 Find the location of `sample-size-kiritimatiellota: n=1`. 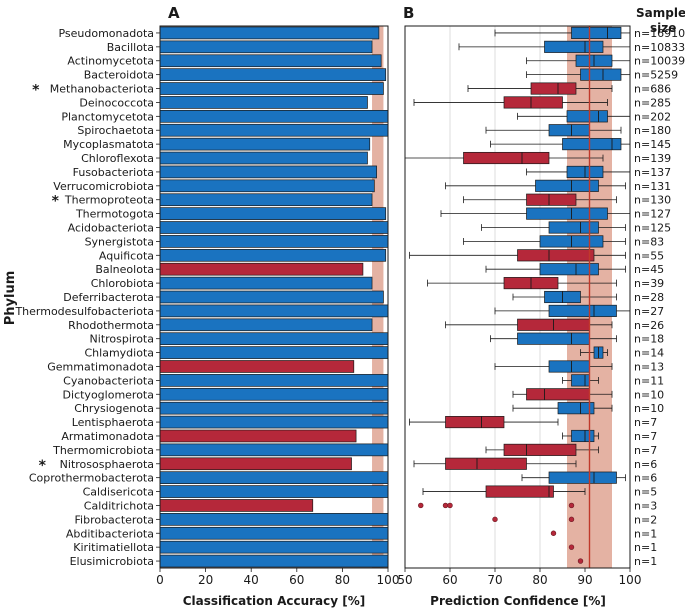

sample-size-kiritimatiellota: n=1 is located at coordinates (645, 547).